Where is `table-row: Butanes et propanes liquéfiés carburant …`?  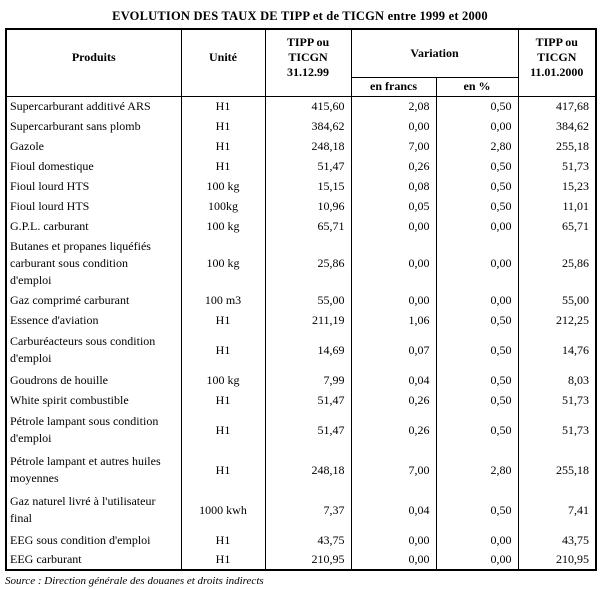
table-row: Butanes et propanes liquéfiés carburant … is located at coordinates (301, 263).